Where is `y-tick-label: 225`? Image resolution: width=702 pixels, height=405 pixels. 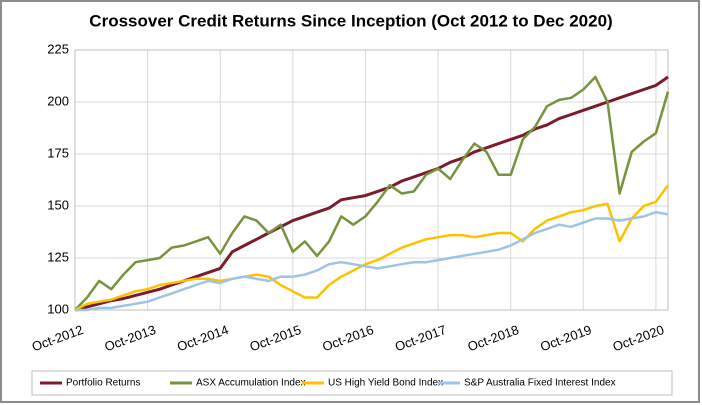
y-tick-label: 225 is located at coordinates (58, 48).